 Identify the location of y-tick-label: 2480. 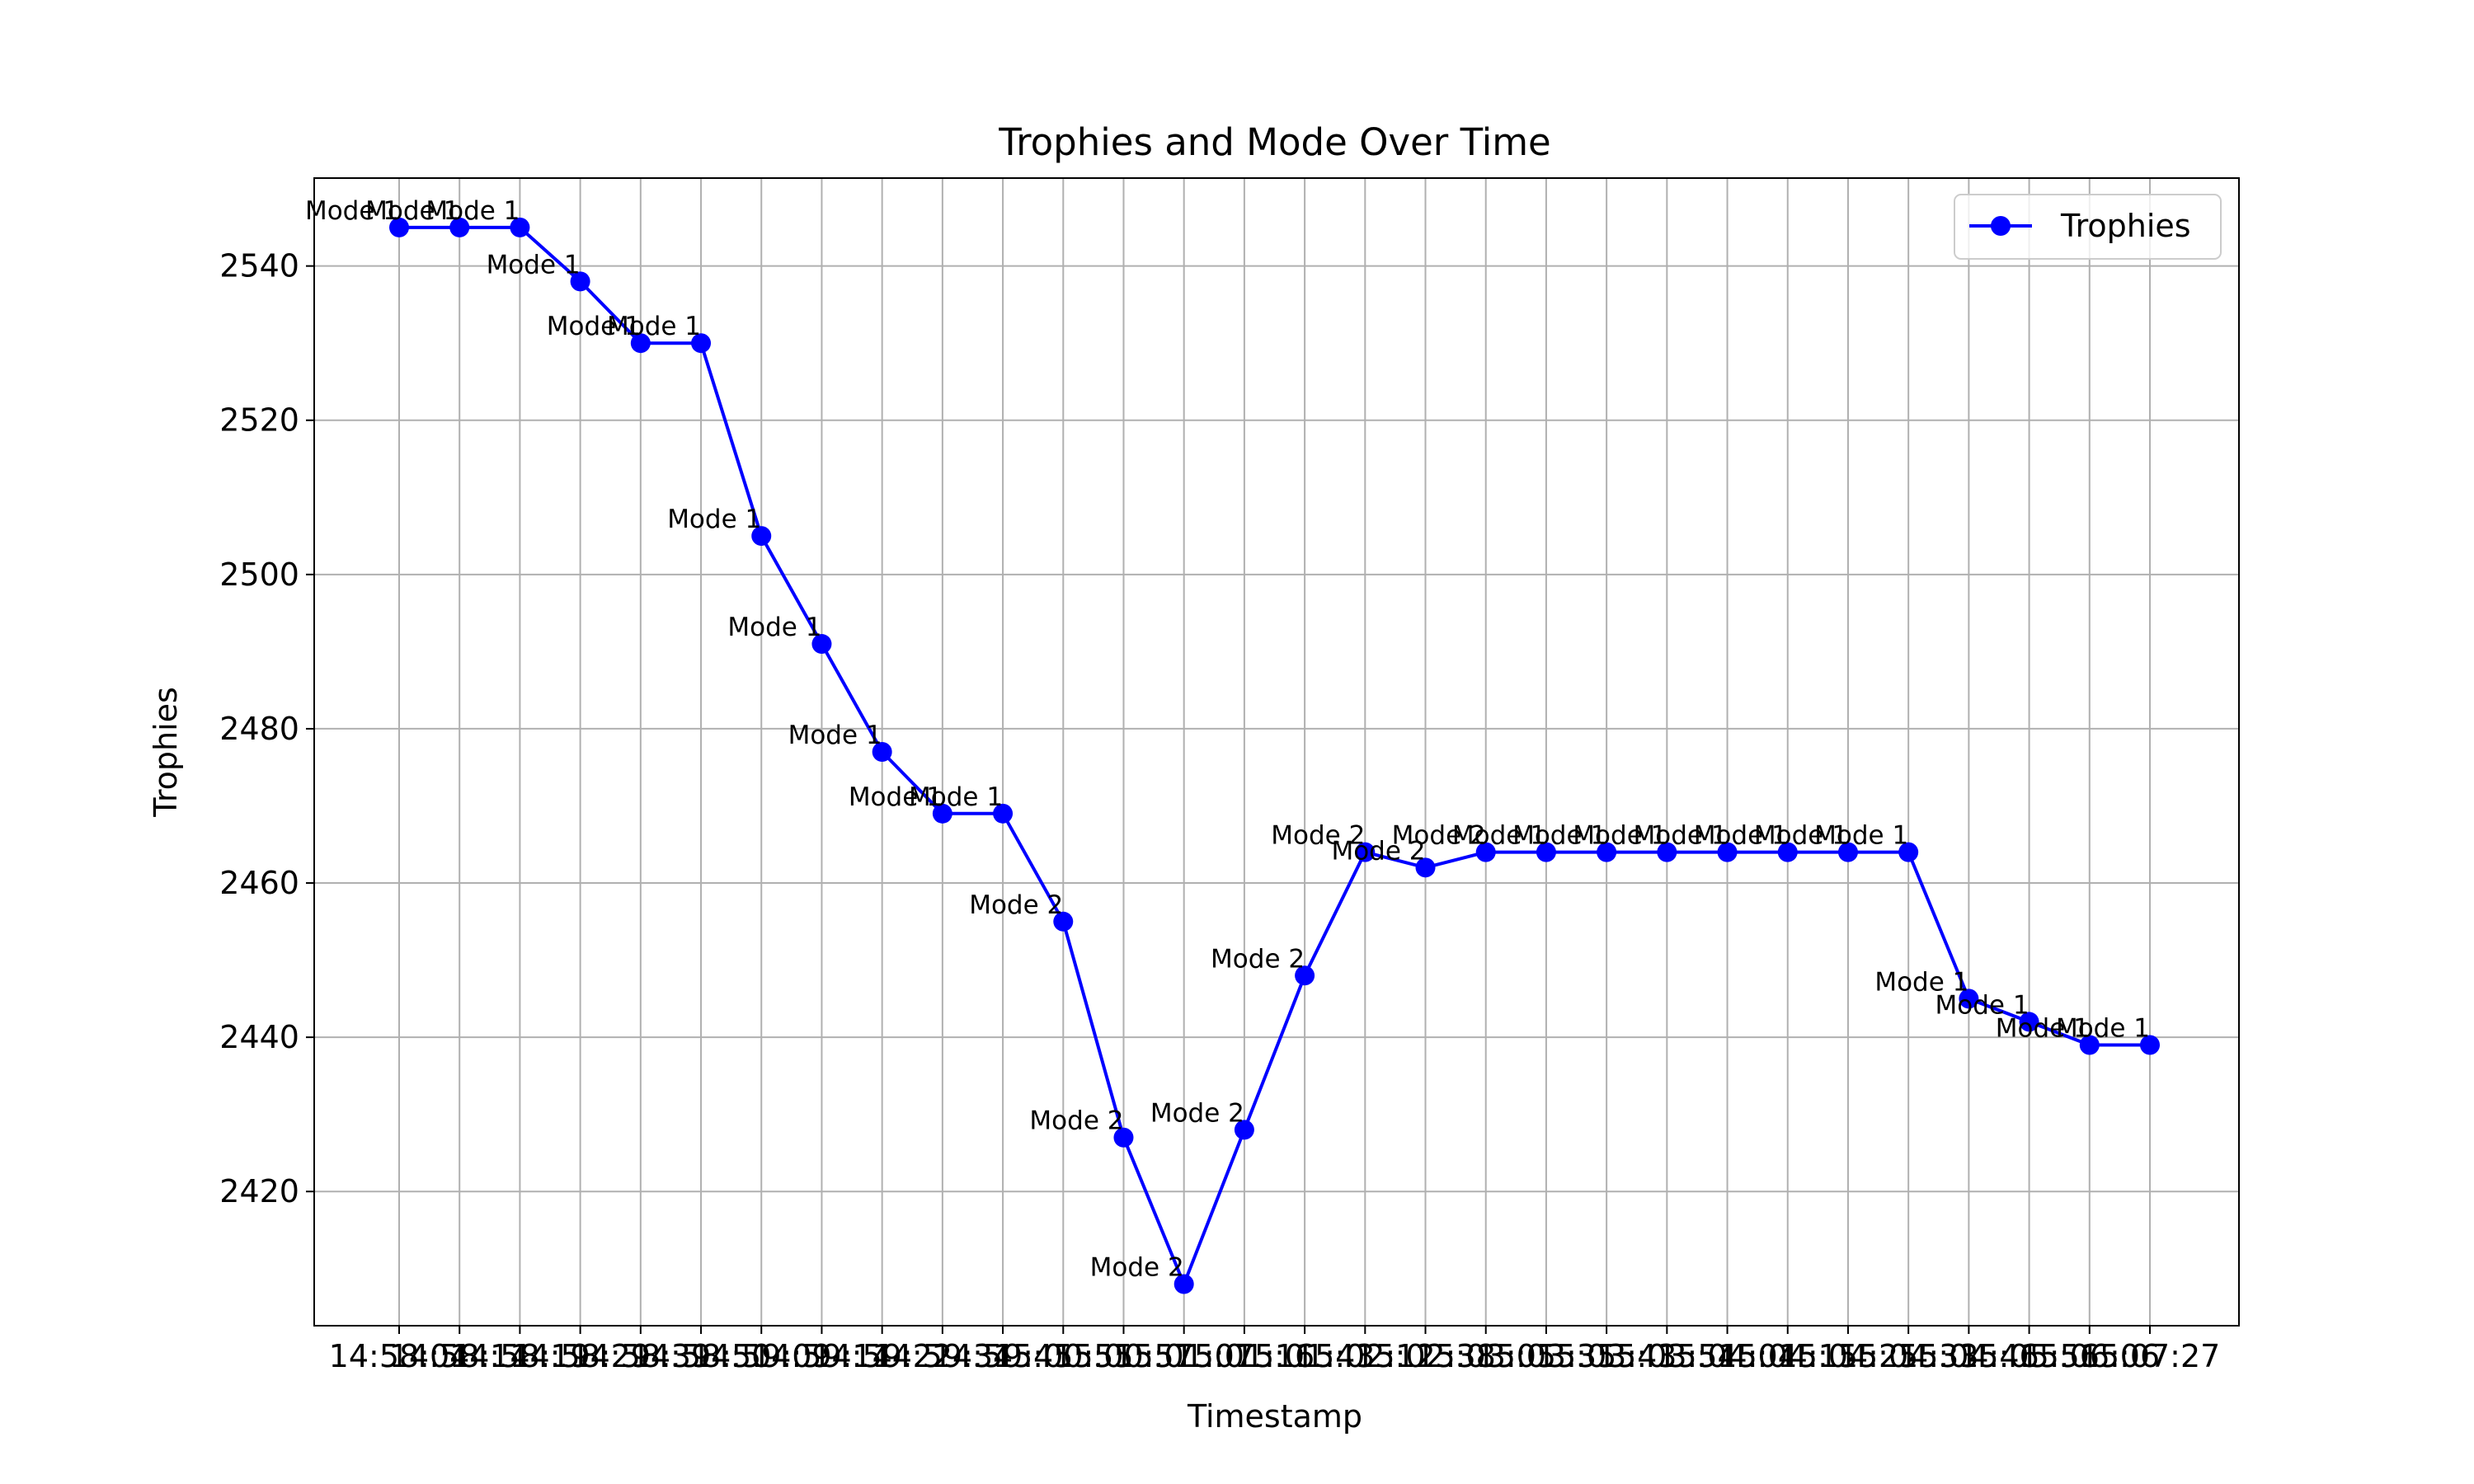
(259, 729).